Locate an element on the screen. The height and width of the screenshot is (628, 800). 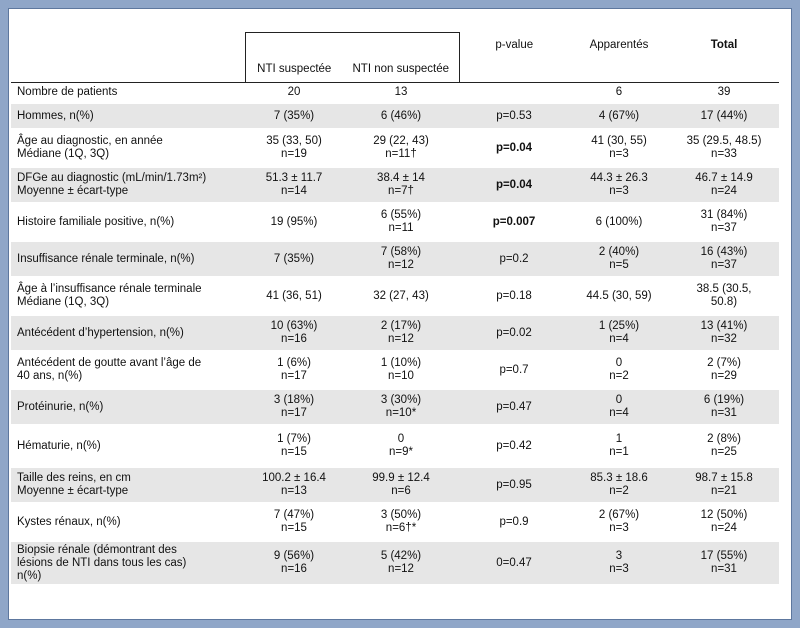
cell-line: 19 (95%) is located at coordinates (294, 221).